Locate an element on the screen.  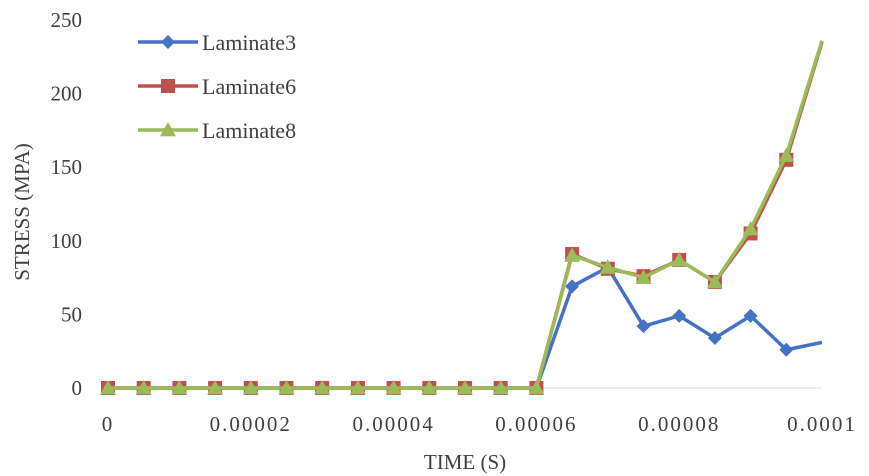
legend-label: Laminate8 is located at coordinates (249, 130).